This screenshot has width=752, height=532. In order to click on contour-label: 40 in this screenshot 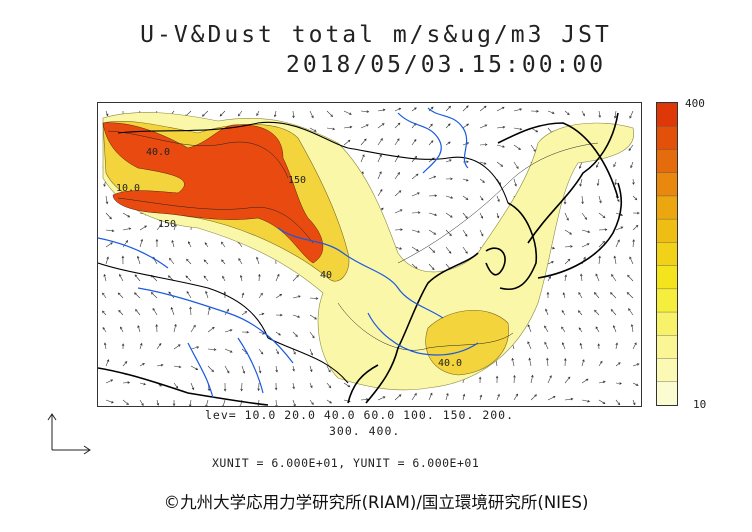, I will do `click(326, 275)`.